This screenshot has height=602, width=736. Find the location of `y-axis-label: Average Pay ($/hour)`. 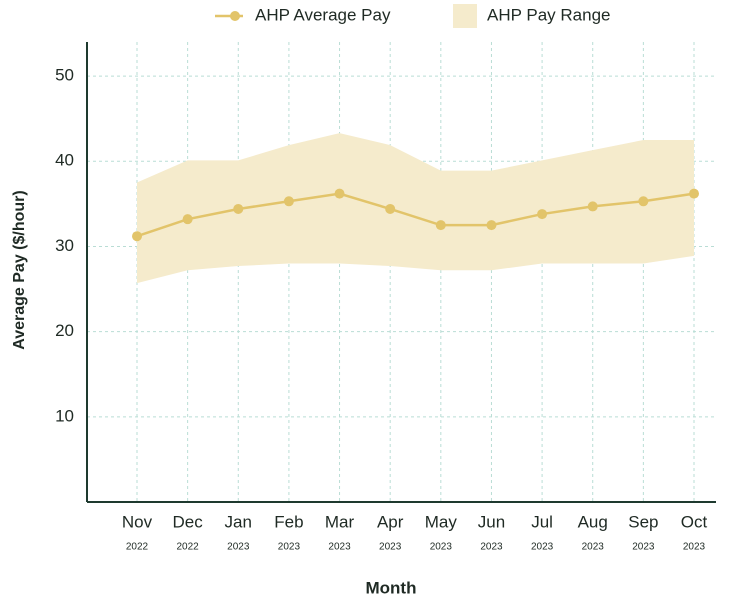

y-axis-label: Average Pay ($/hour) is located at coordinates (19, 269).